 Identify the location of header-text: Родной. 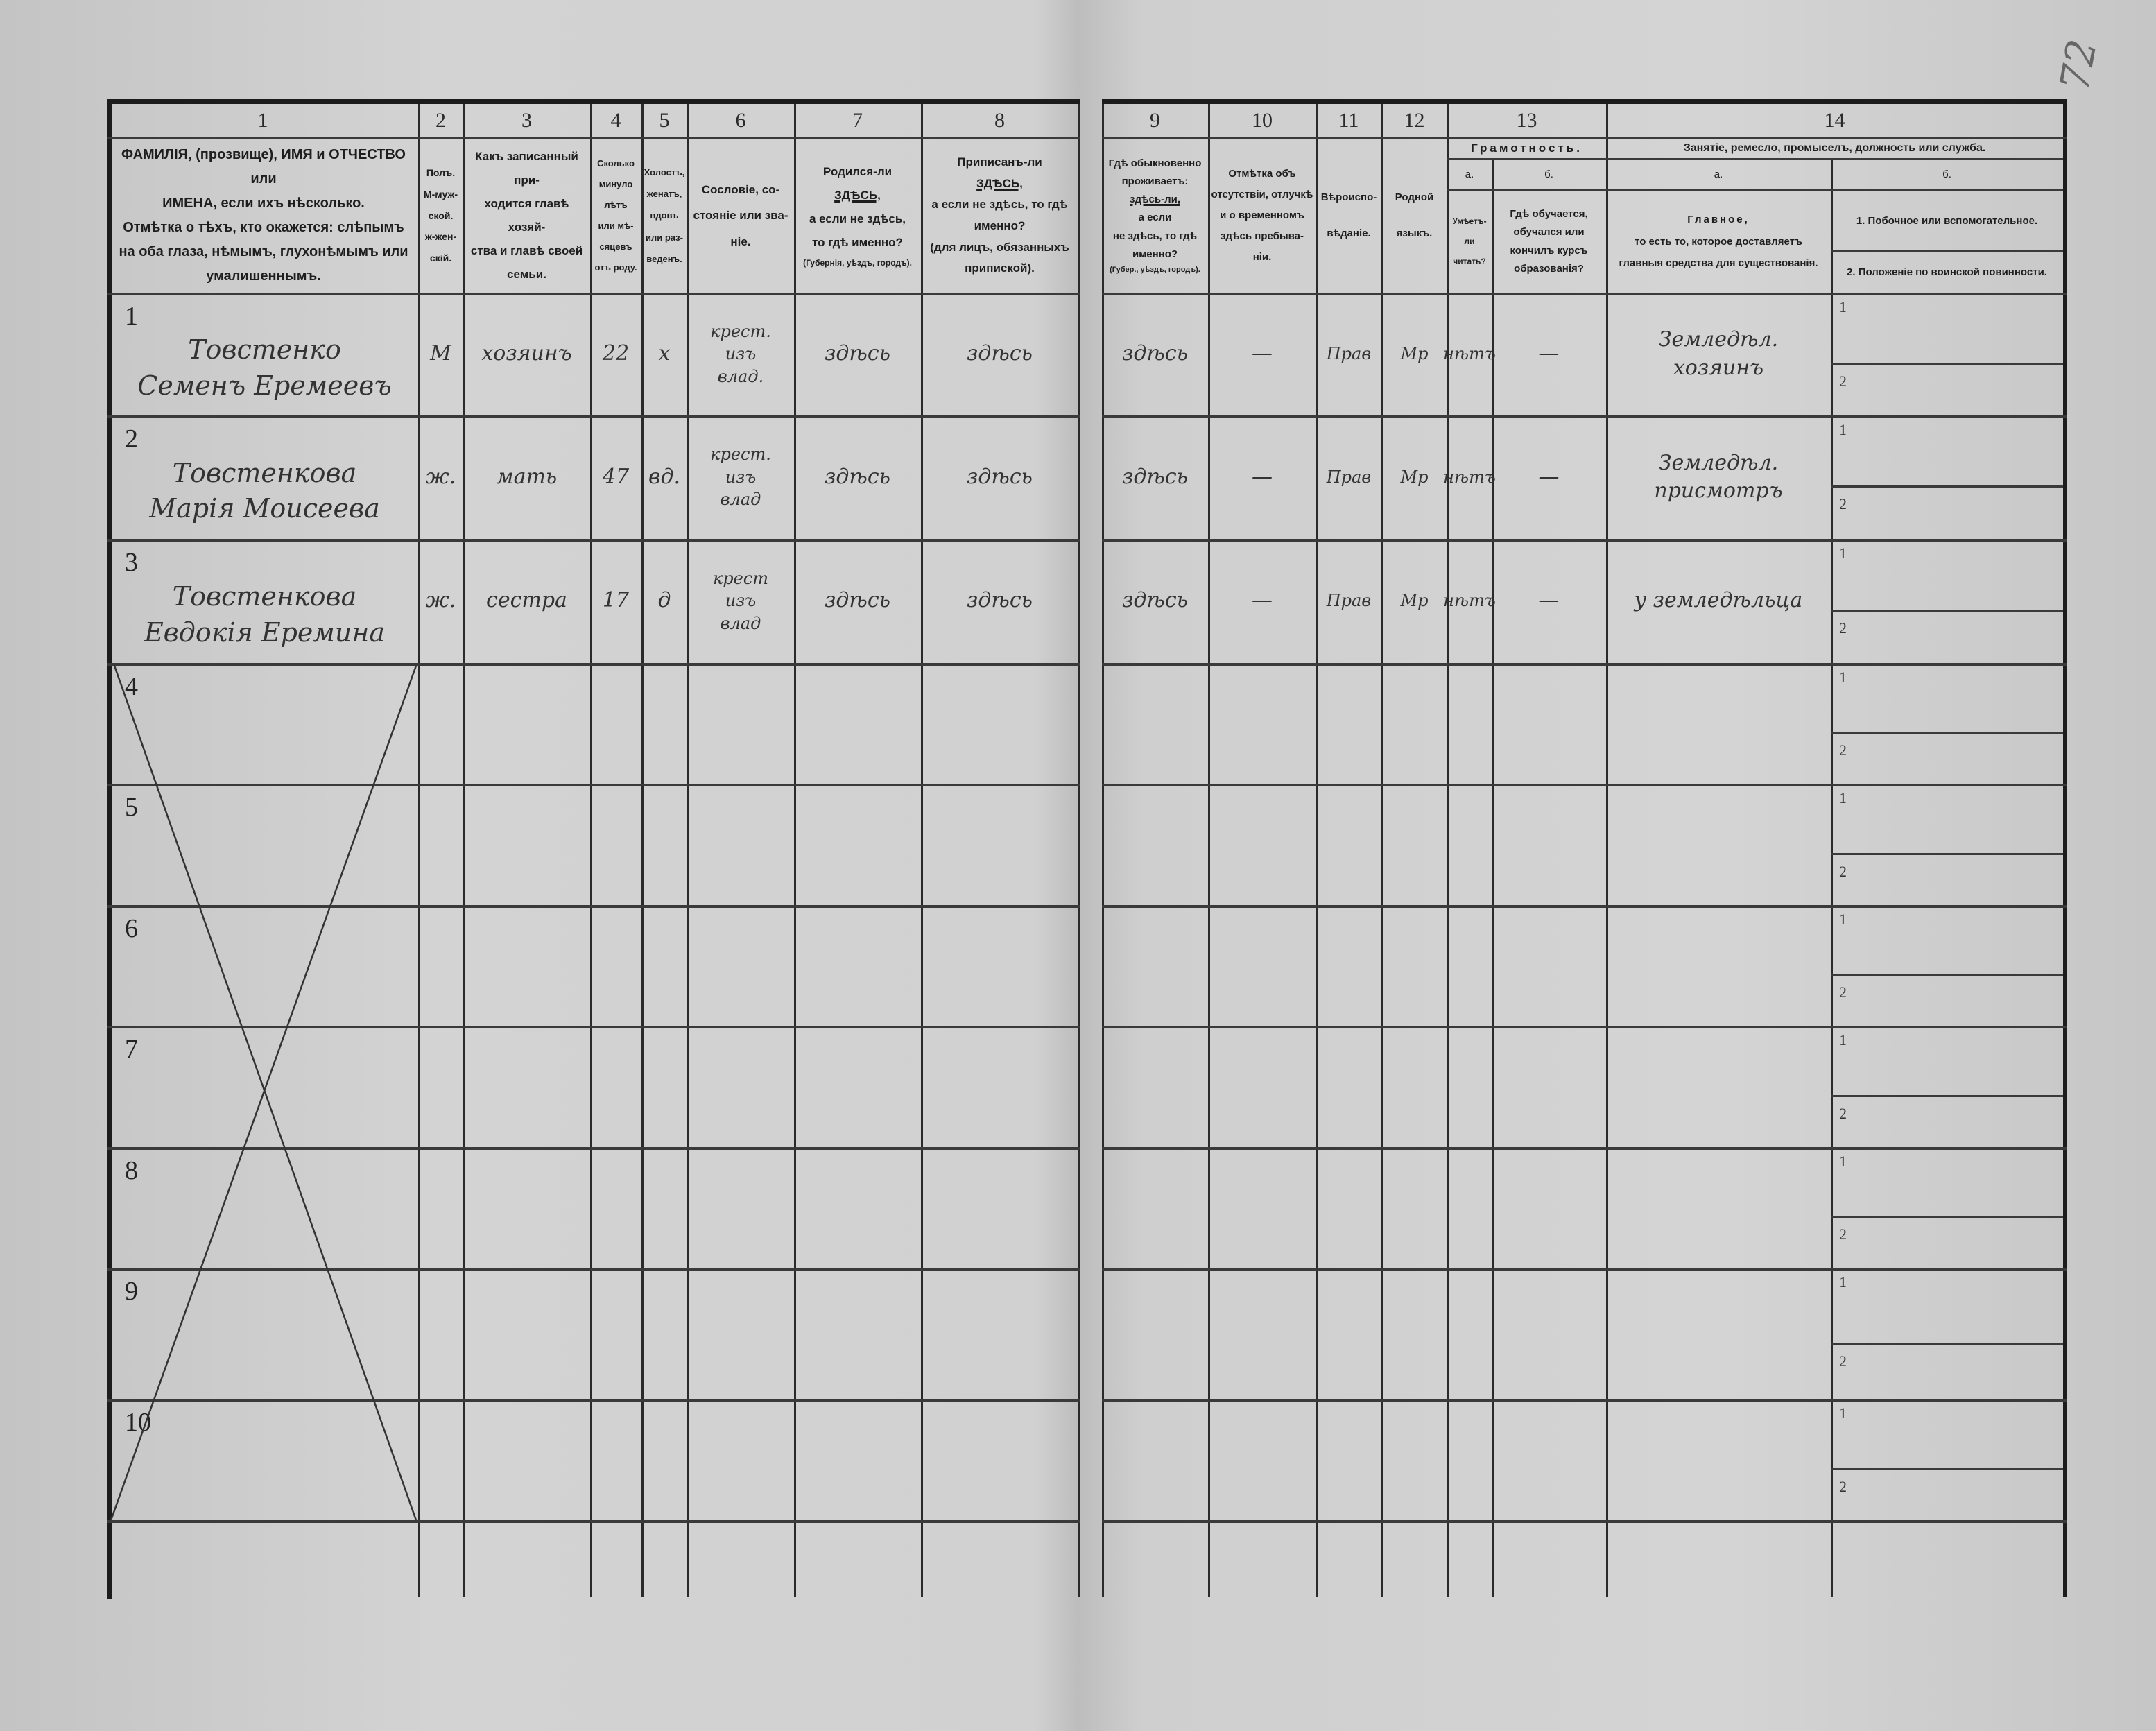
(1414, 197).